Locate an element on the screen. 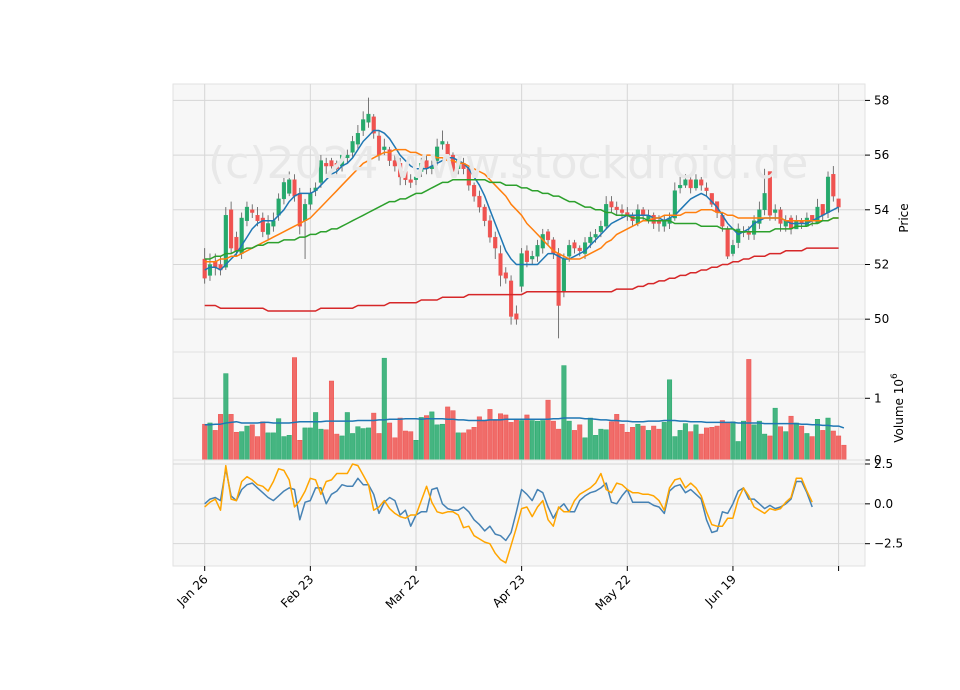 The width and height of the screenshot is (960, 690). macd-panel-background is located at coordinates (519, 513).